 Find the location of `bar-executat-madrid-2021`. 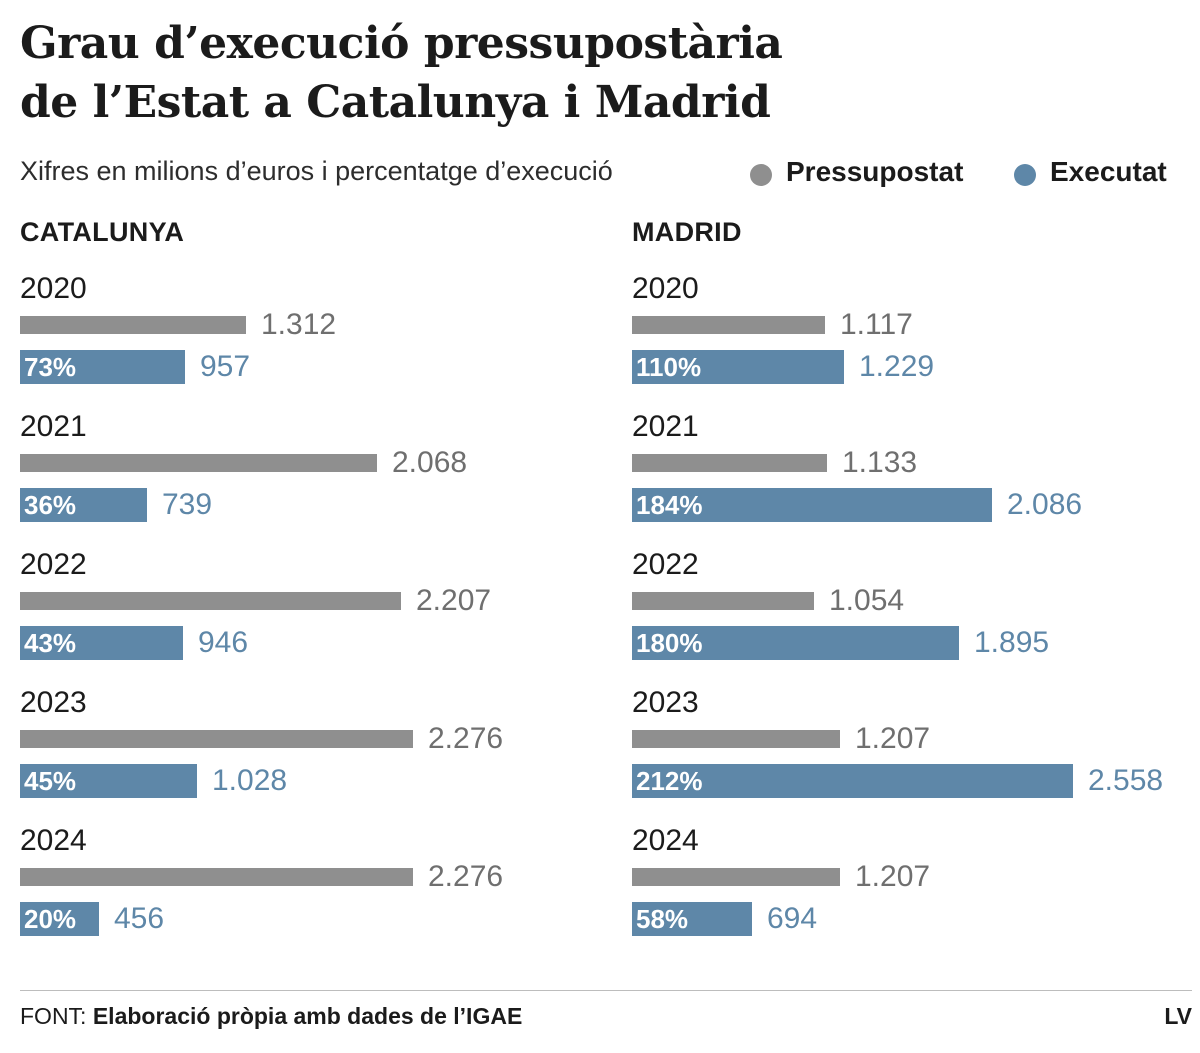

bar-executat-madrid-2021 is located at coordinates (812, 505).